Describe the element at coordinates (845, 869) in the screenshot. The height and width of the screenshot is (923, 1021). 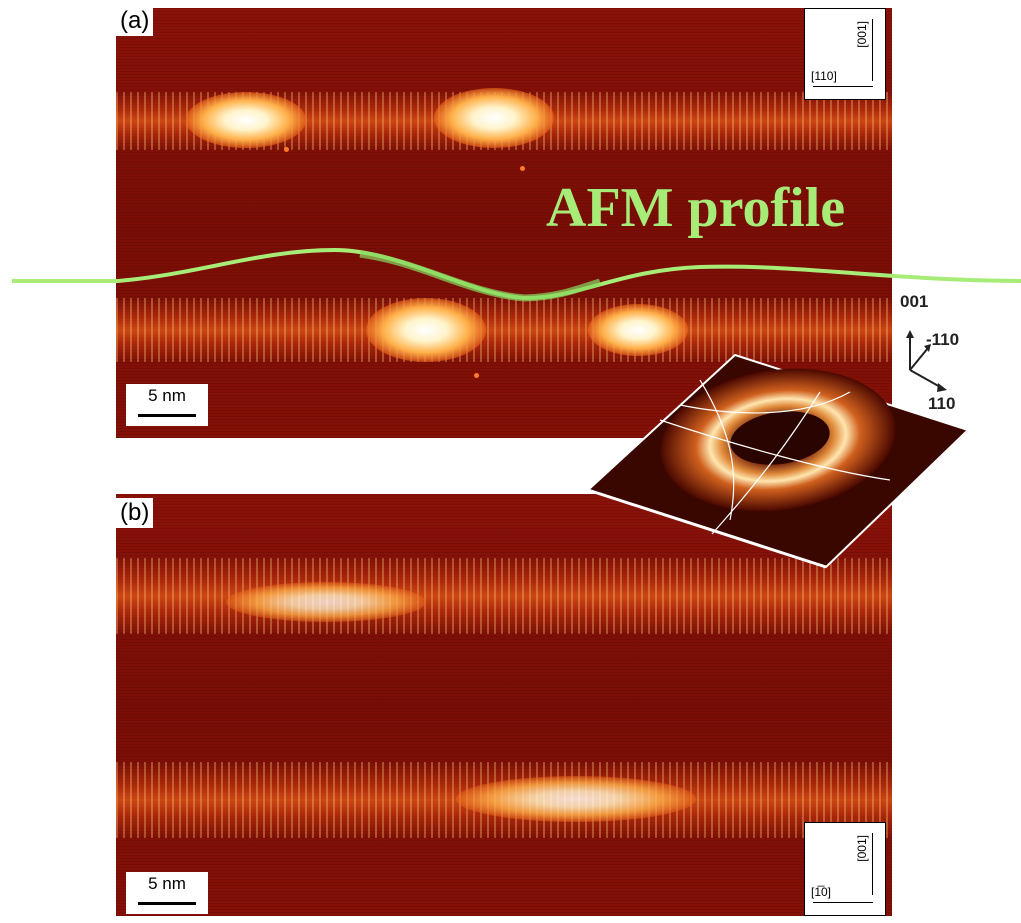
I see `orientation-box-b: [001] [1̅0]` at that location.